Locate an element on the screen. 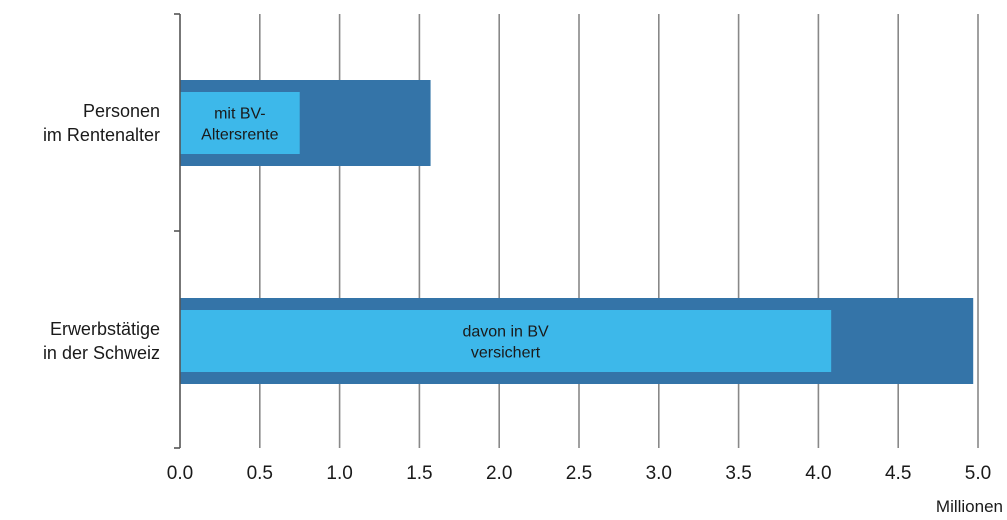 The height and width of the screenshot is (520, 1007). category-label-line: im Rentenalter is located at coordinates (101, 135).